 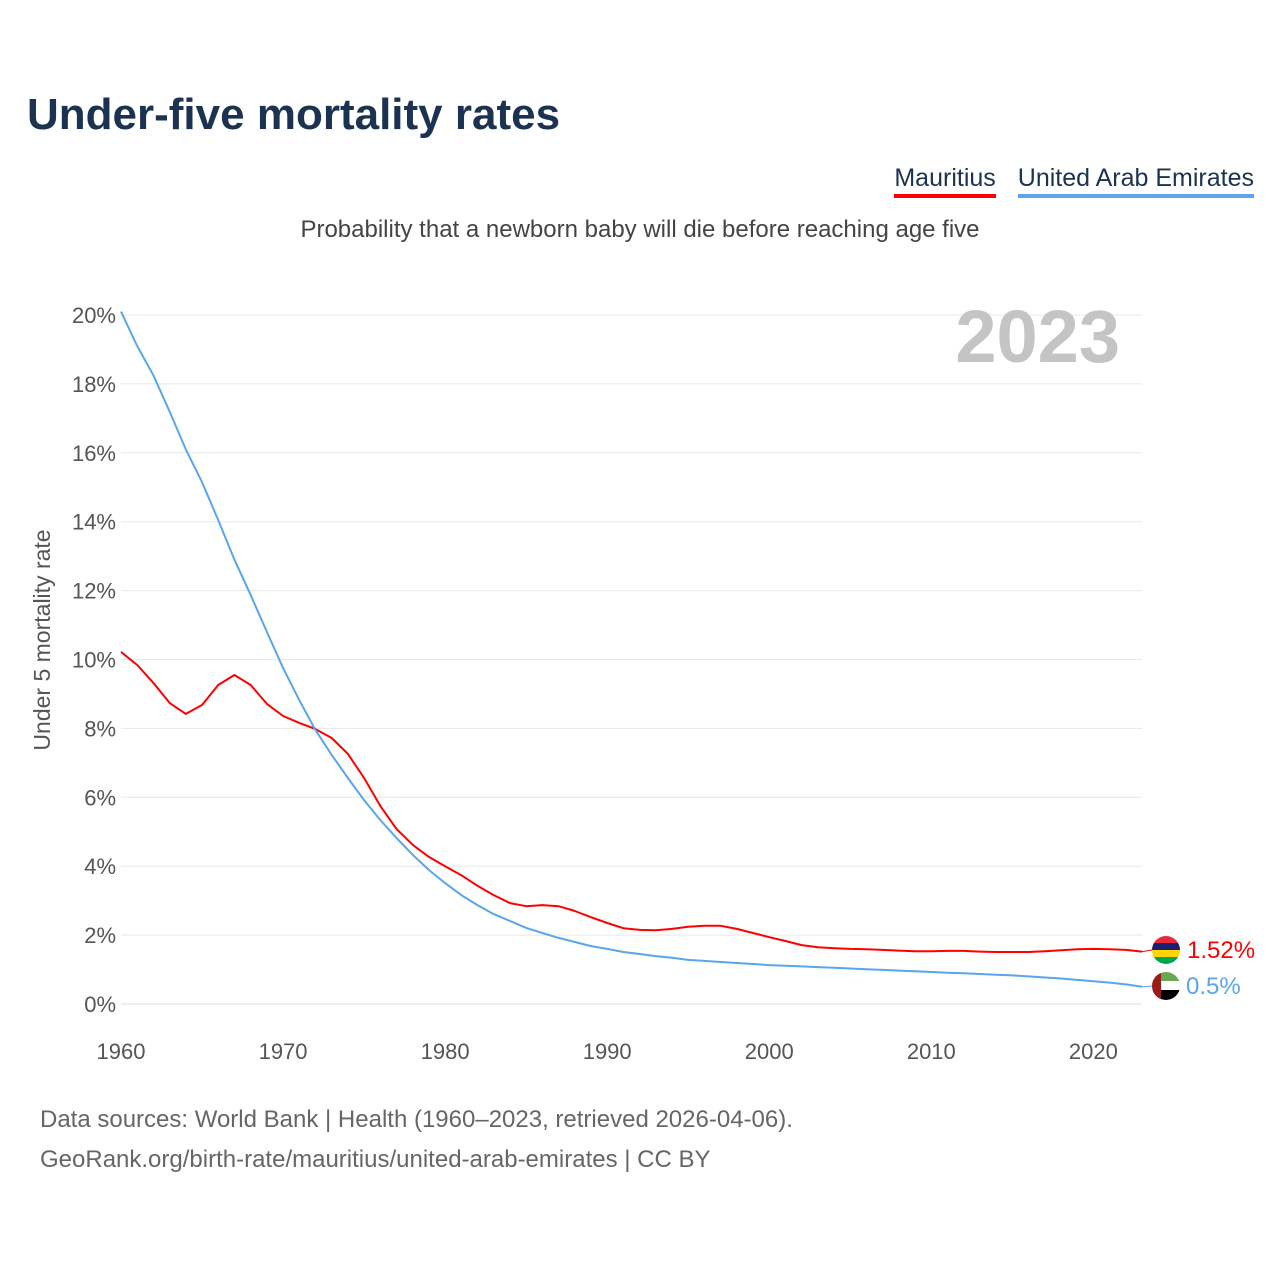 What do you see at coordinates (1037, 336) in the screenshot?
I see `year-watermark: 2023` at bounding box center [1037, 336].